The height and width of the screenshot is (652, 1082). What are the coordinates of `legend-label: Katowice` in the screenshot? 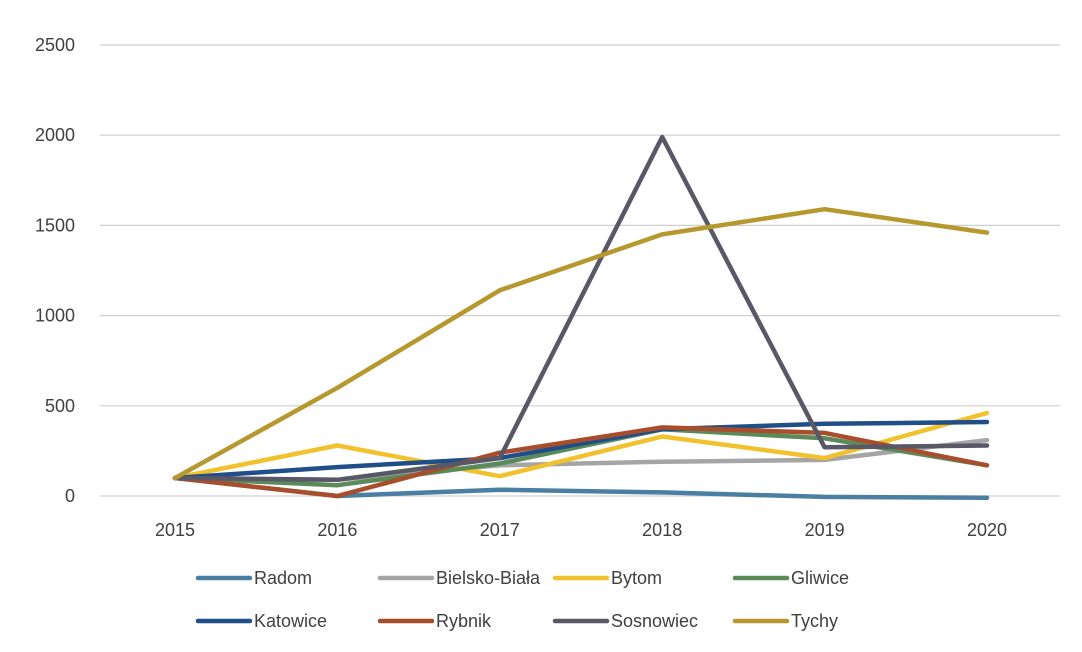 It's located at (290, 621).